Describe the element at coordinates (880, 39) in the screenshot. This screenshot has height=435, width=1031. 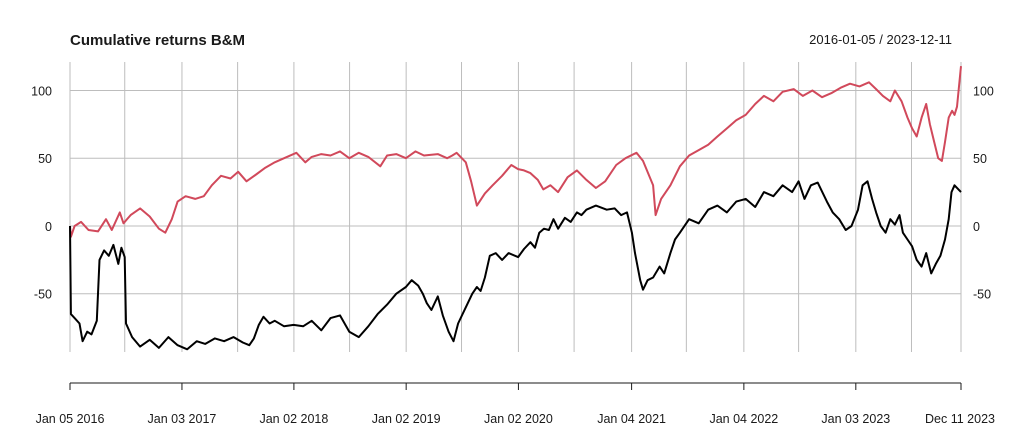
I see `chart-date-range: 2016-01-05 / 2023-12-11` at that location.